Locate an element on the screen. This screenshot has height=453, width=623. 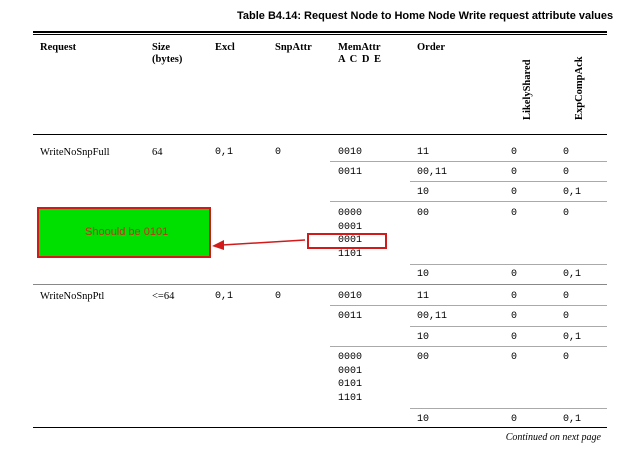
request-name: WriteNoSnpPtl is located at coordinates (72, 296).